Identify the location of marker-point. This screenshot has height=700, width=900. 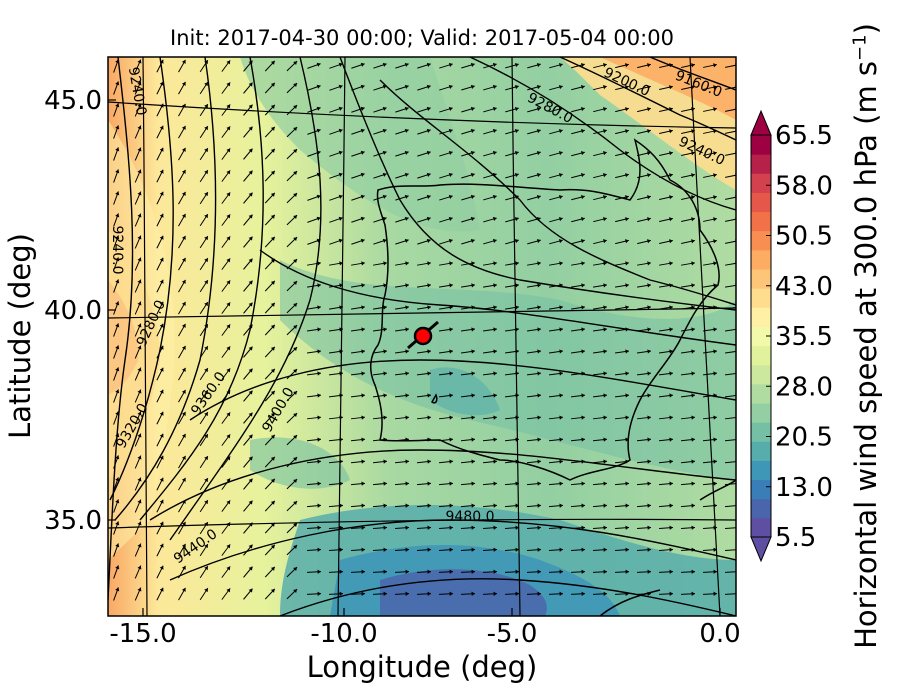
(423, 336).